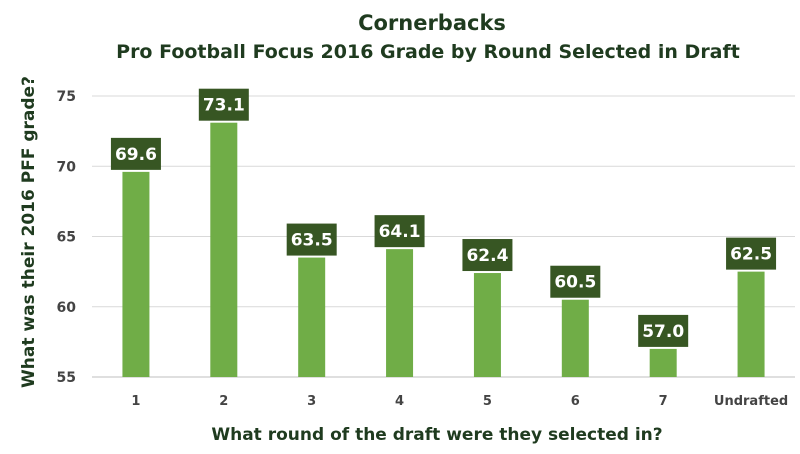 The image size is (800, 454). What do you see at coordinates (751, 401) in the screenshot?
I see `x-tick-label: Undrafted` at bounding box center [751, 401].